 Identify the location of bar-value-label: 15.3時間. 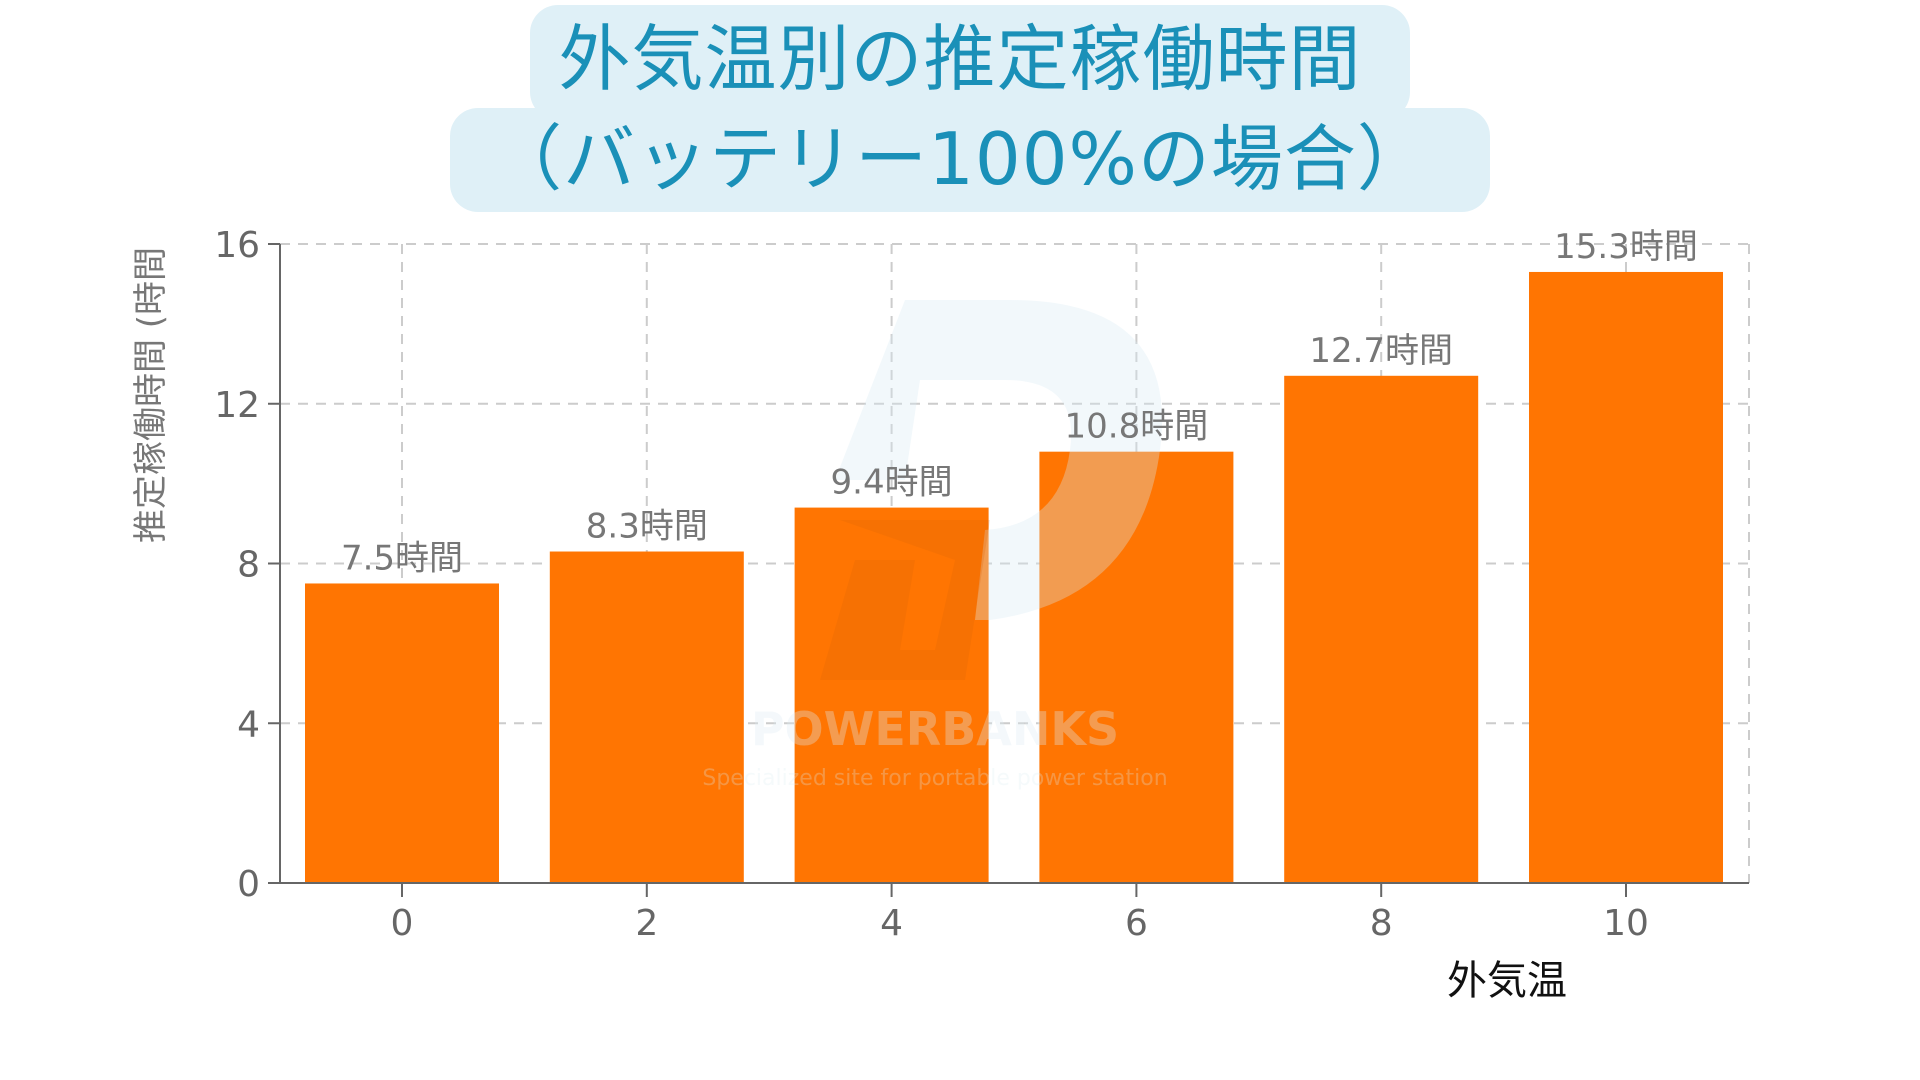
(1626, 247).